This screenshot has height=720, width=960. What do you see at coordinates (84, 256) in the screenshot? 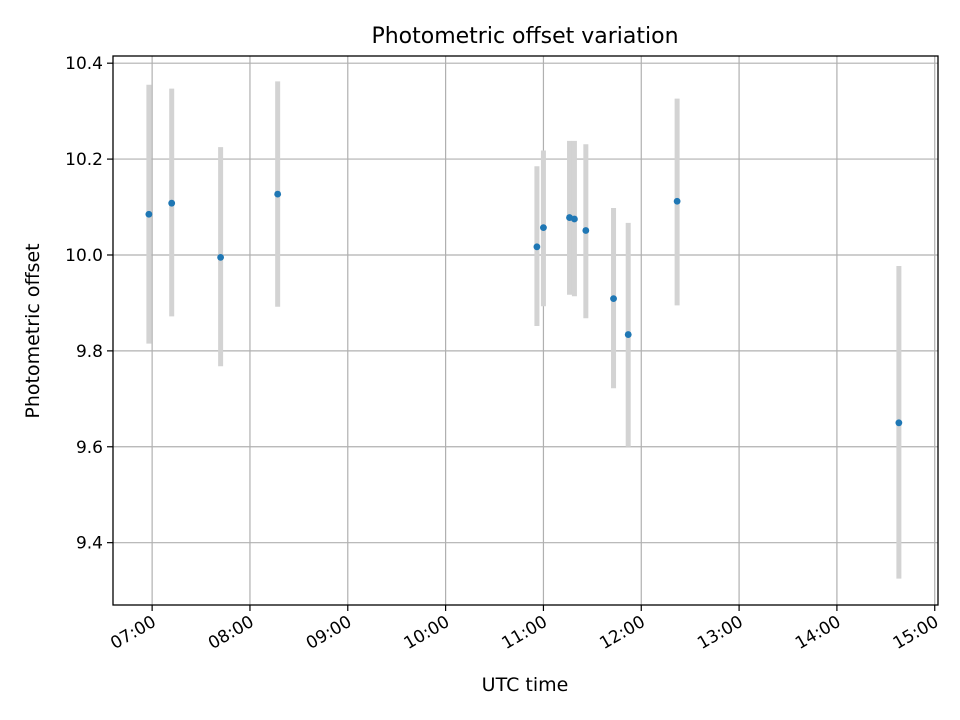
I see `y-tick-label: 10.0` at bounding box center [84, 256].